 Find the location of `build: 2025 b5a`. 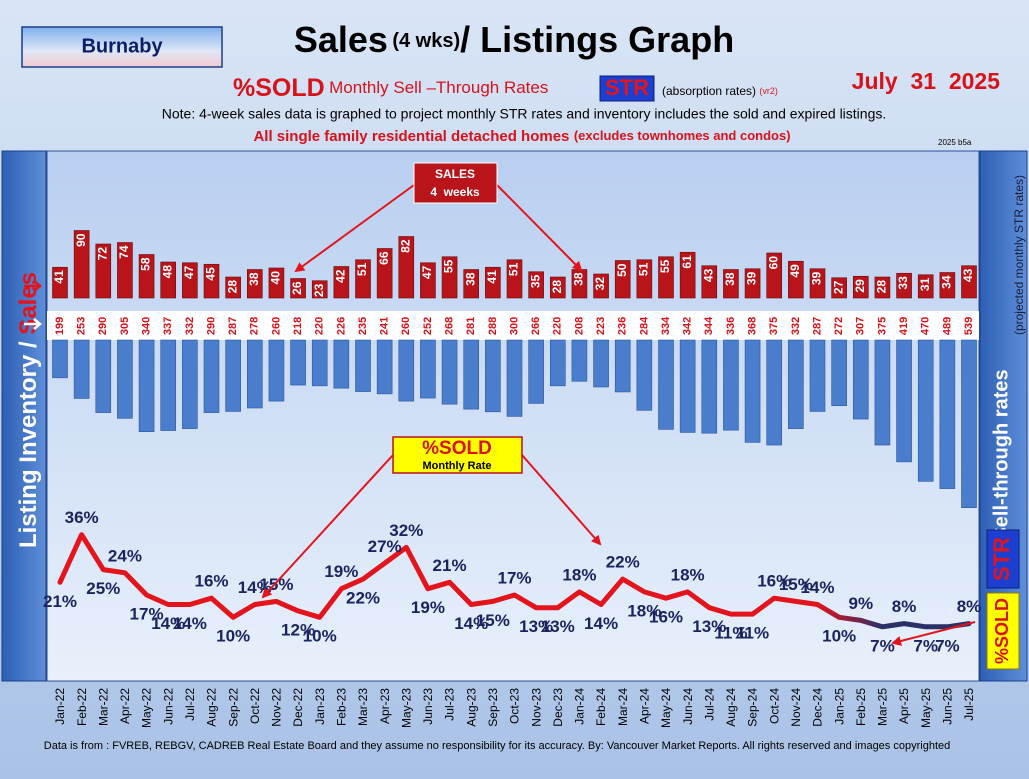

build: 2025 b5a is located at coordinates (955, 142).